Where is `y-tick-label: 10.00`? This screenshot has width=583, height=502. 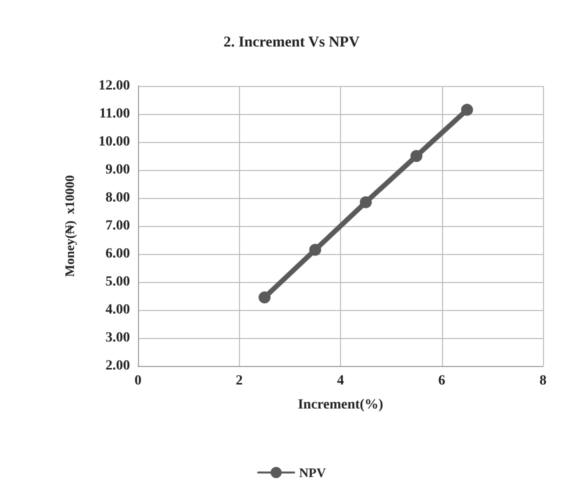
y-tick-label: 10.00 is located at coordinates (114, 142).